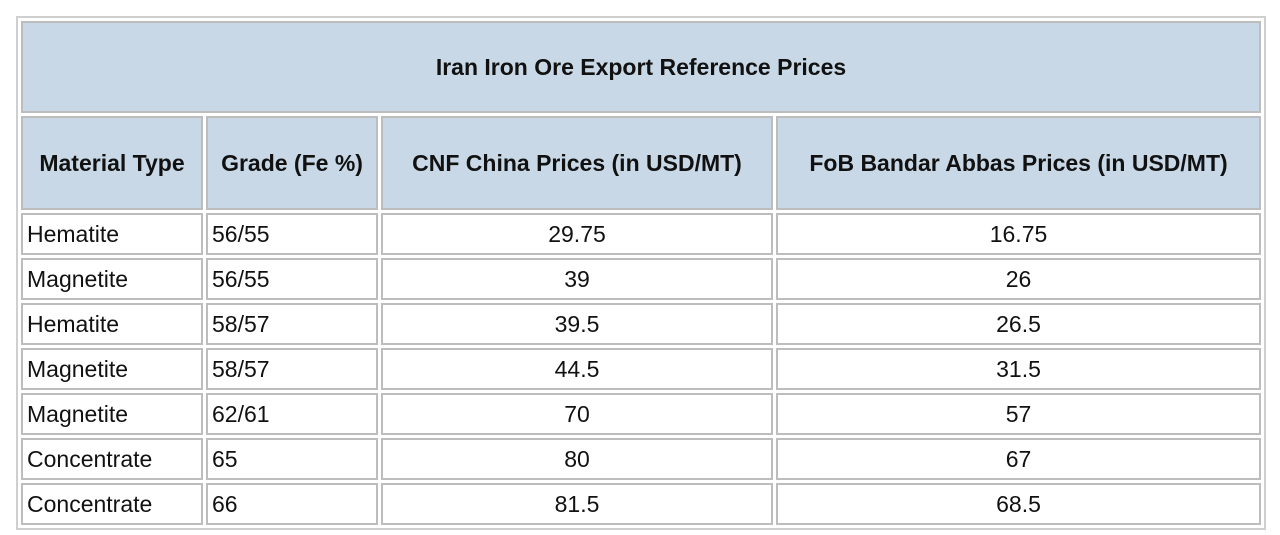  Describe the element at coordinates (577, 459) in the screenshot. I see `table-cell: 80` at that location.